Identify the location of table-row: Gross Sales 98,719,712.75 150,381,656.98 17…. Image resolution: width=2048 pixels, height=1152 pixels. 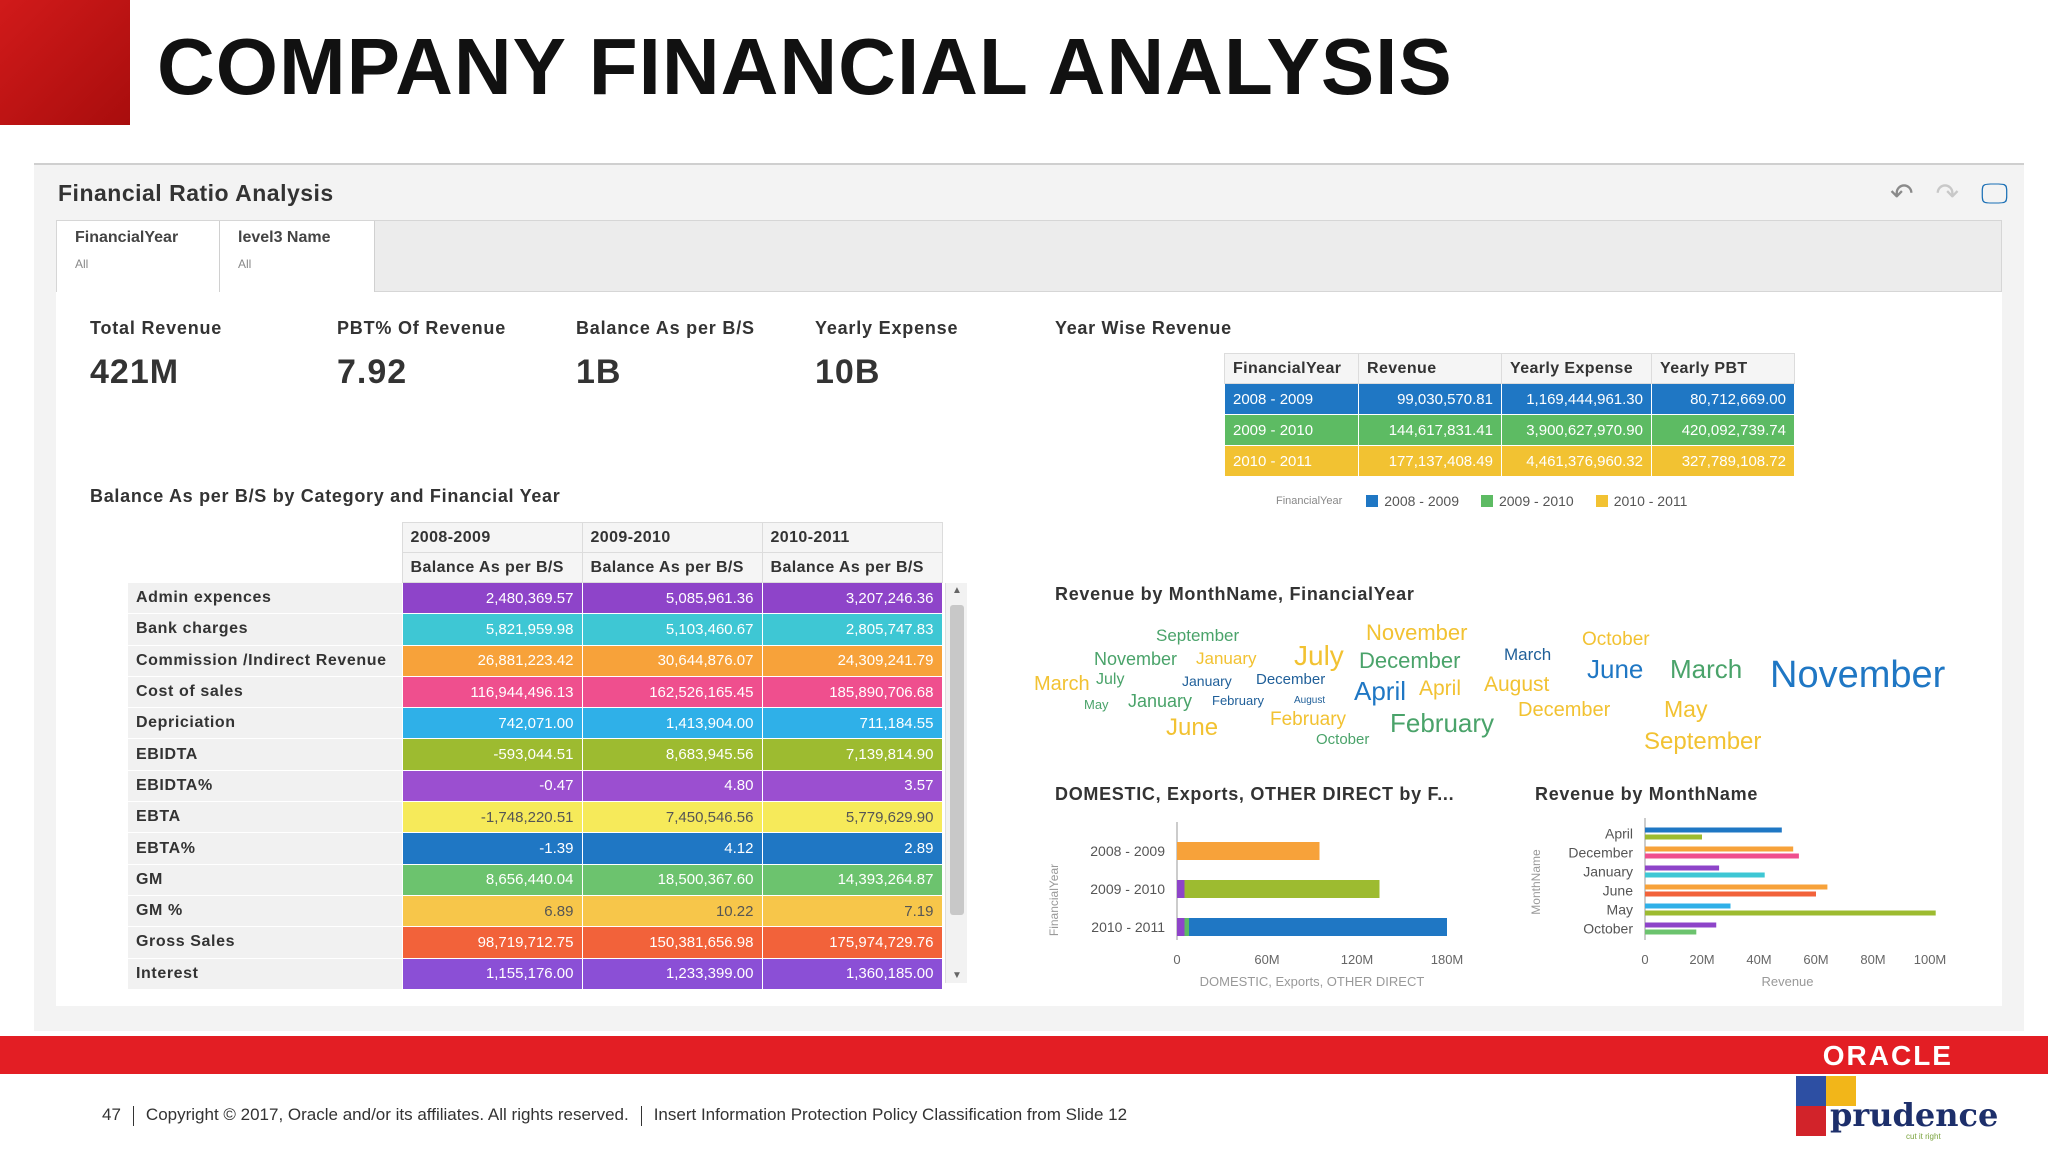
(535, 942).